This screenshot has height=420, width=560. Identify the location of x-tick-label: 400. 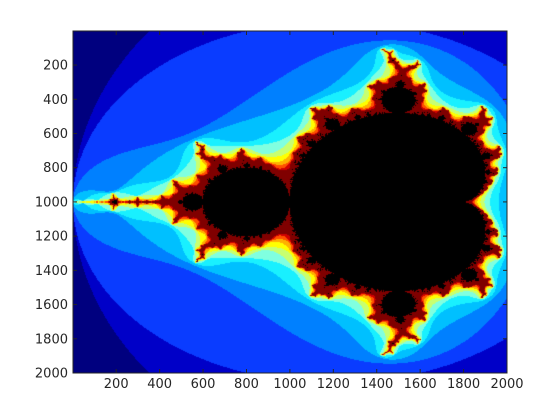
(159, 384).